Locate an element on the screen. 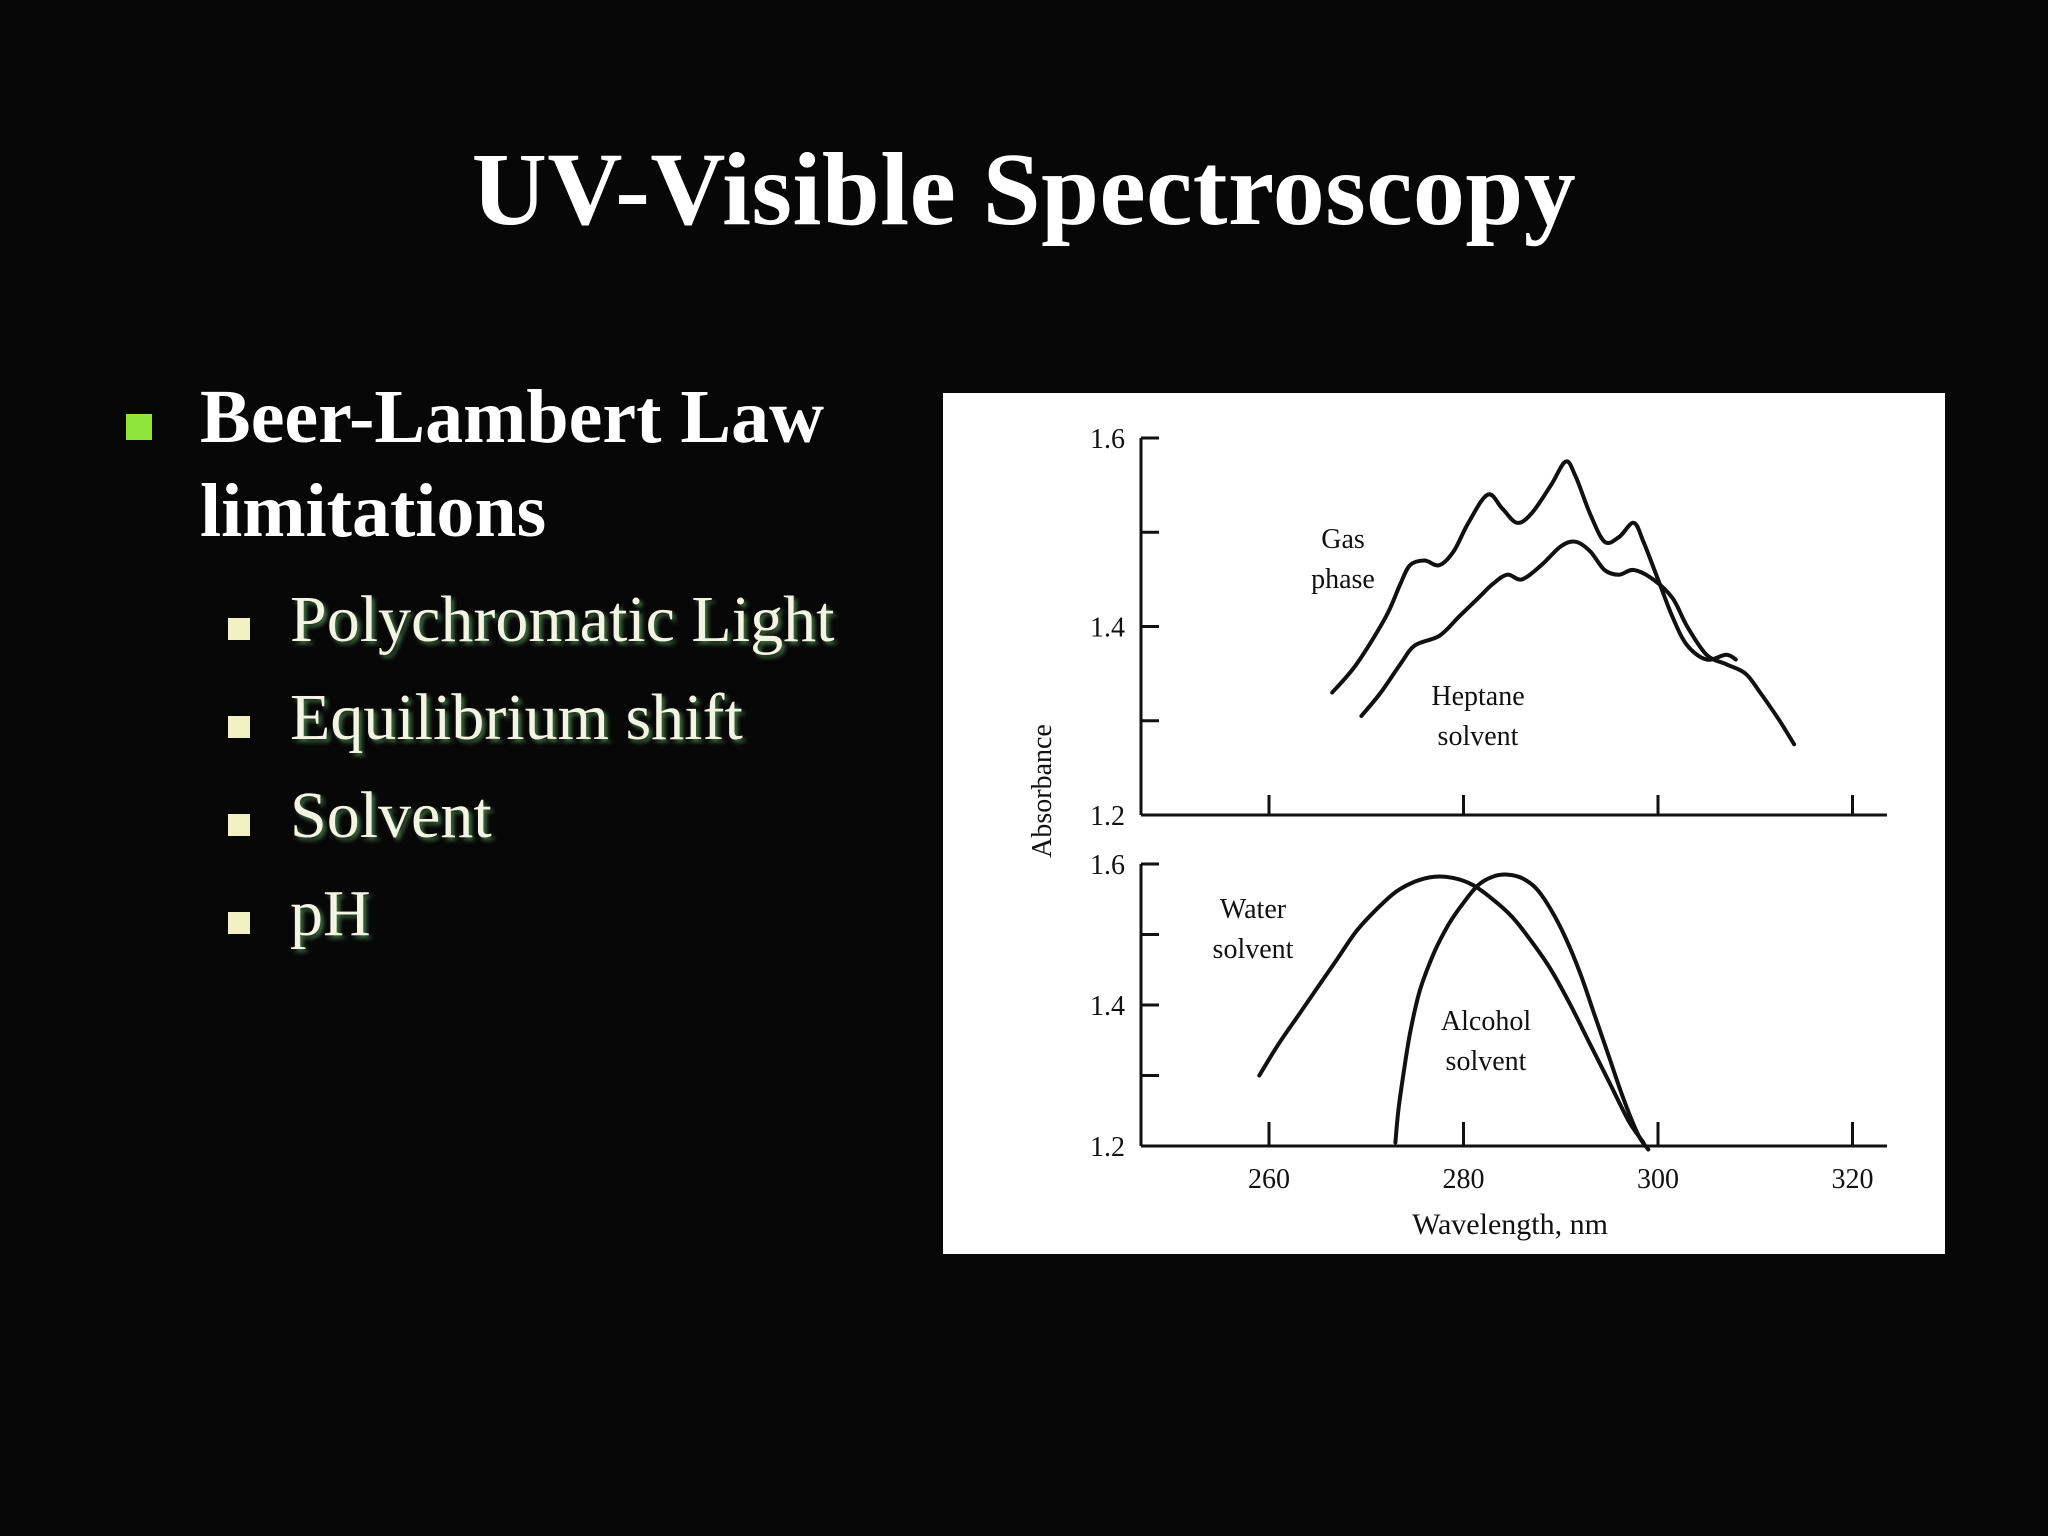 This screenshot has height=1536, width=2048. x-tick-label: 320 is located at coordinates (1853, 1179).